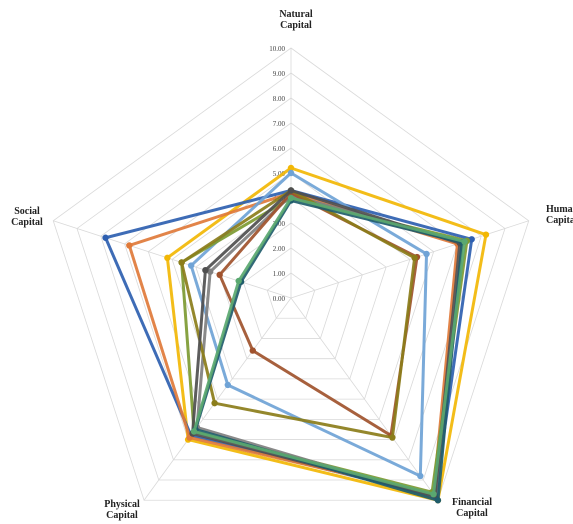 The width and height of the screenshot is (573, 524). I want to click on tick-label: 7.00, so click(279, 124).